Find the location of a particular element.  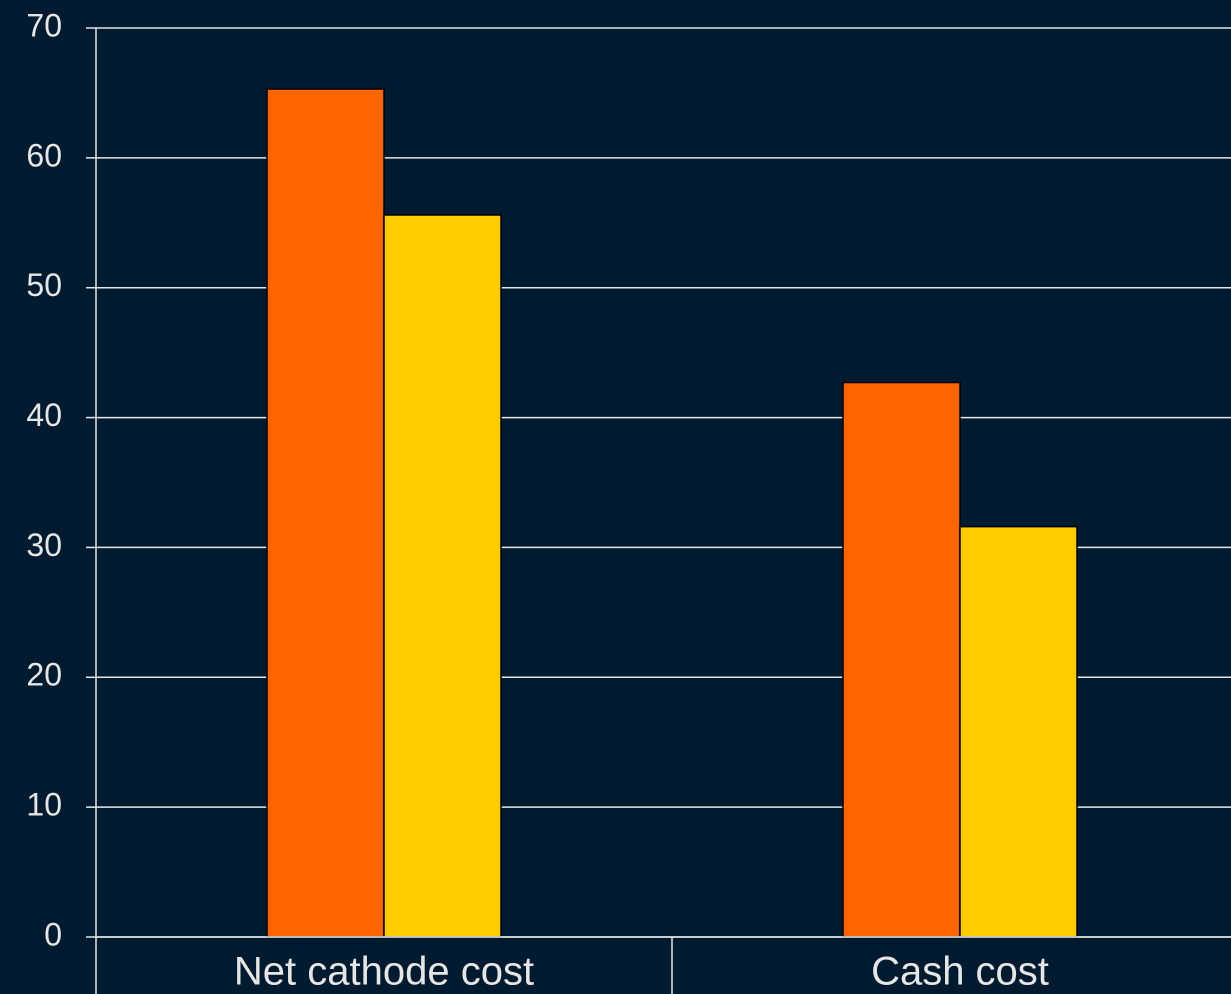

y-tick-label: 10 is located at coordinates (44, 805).